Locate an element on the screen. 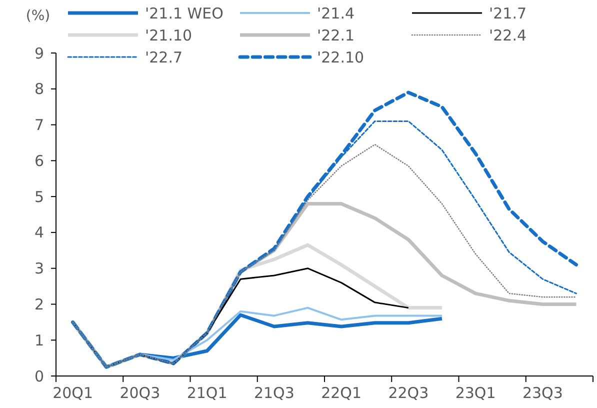  x-tick-label: 23Q3 is located at coordinates (542, 393).